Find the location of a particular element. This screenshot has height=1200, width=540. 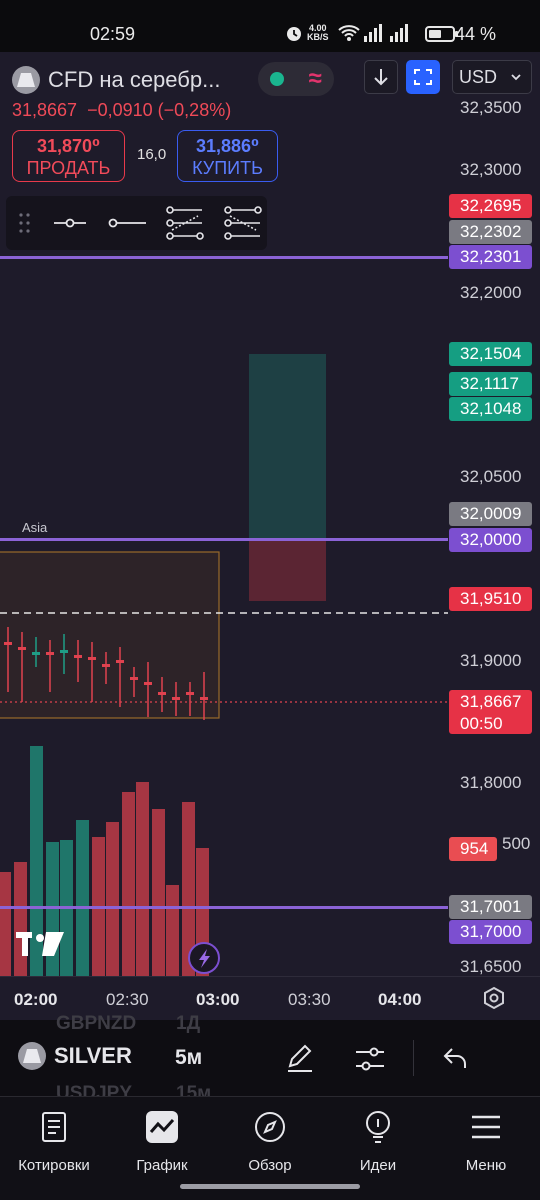

timeframe-button: 5м is located at coordinates (189, 1057).